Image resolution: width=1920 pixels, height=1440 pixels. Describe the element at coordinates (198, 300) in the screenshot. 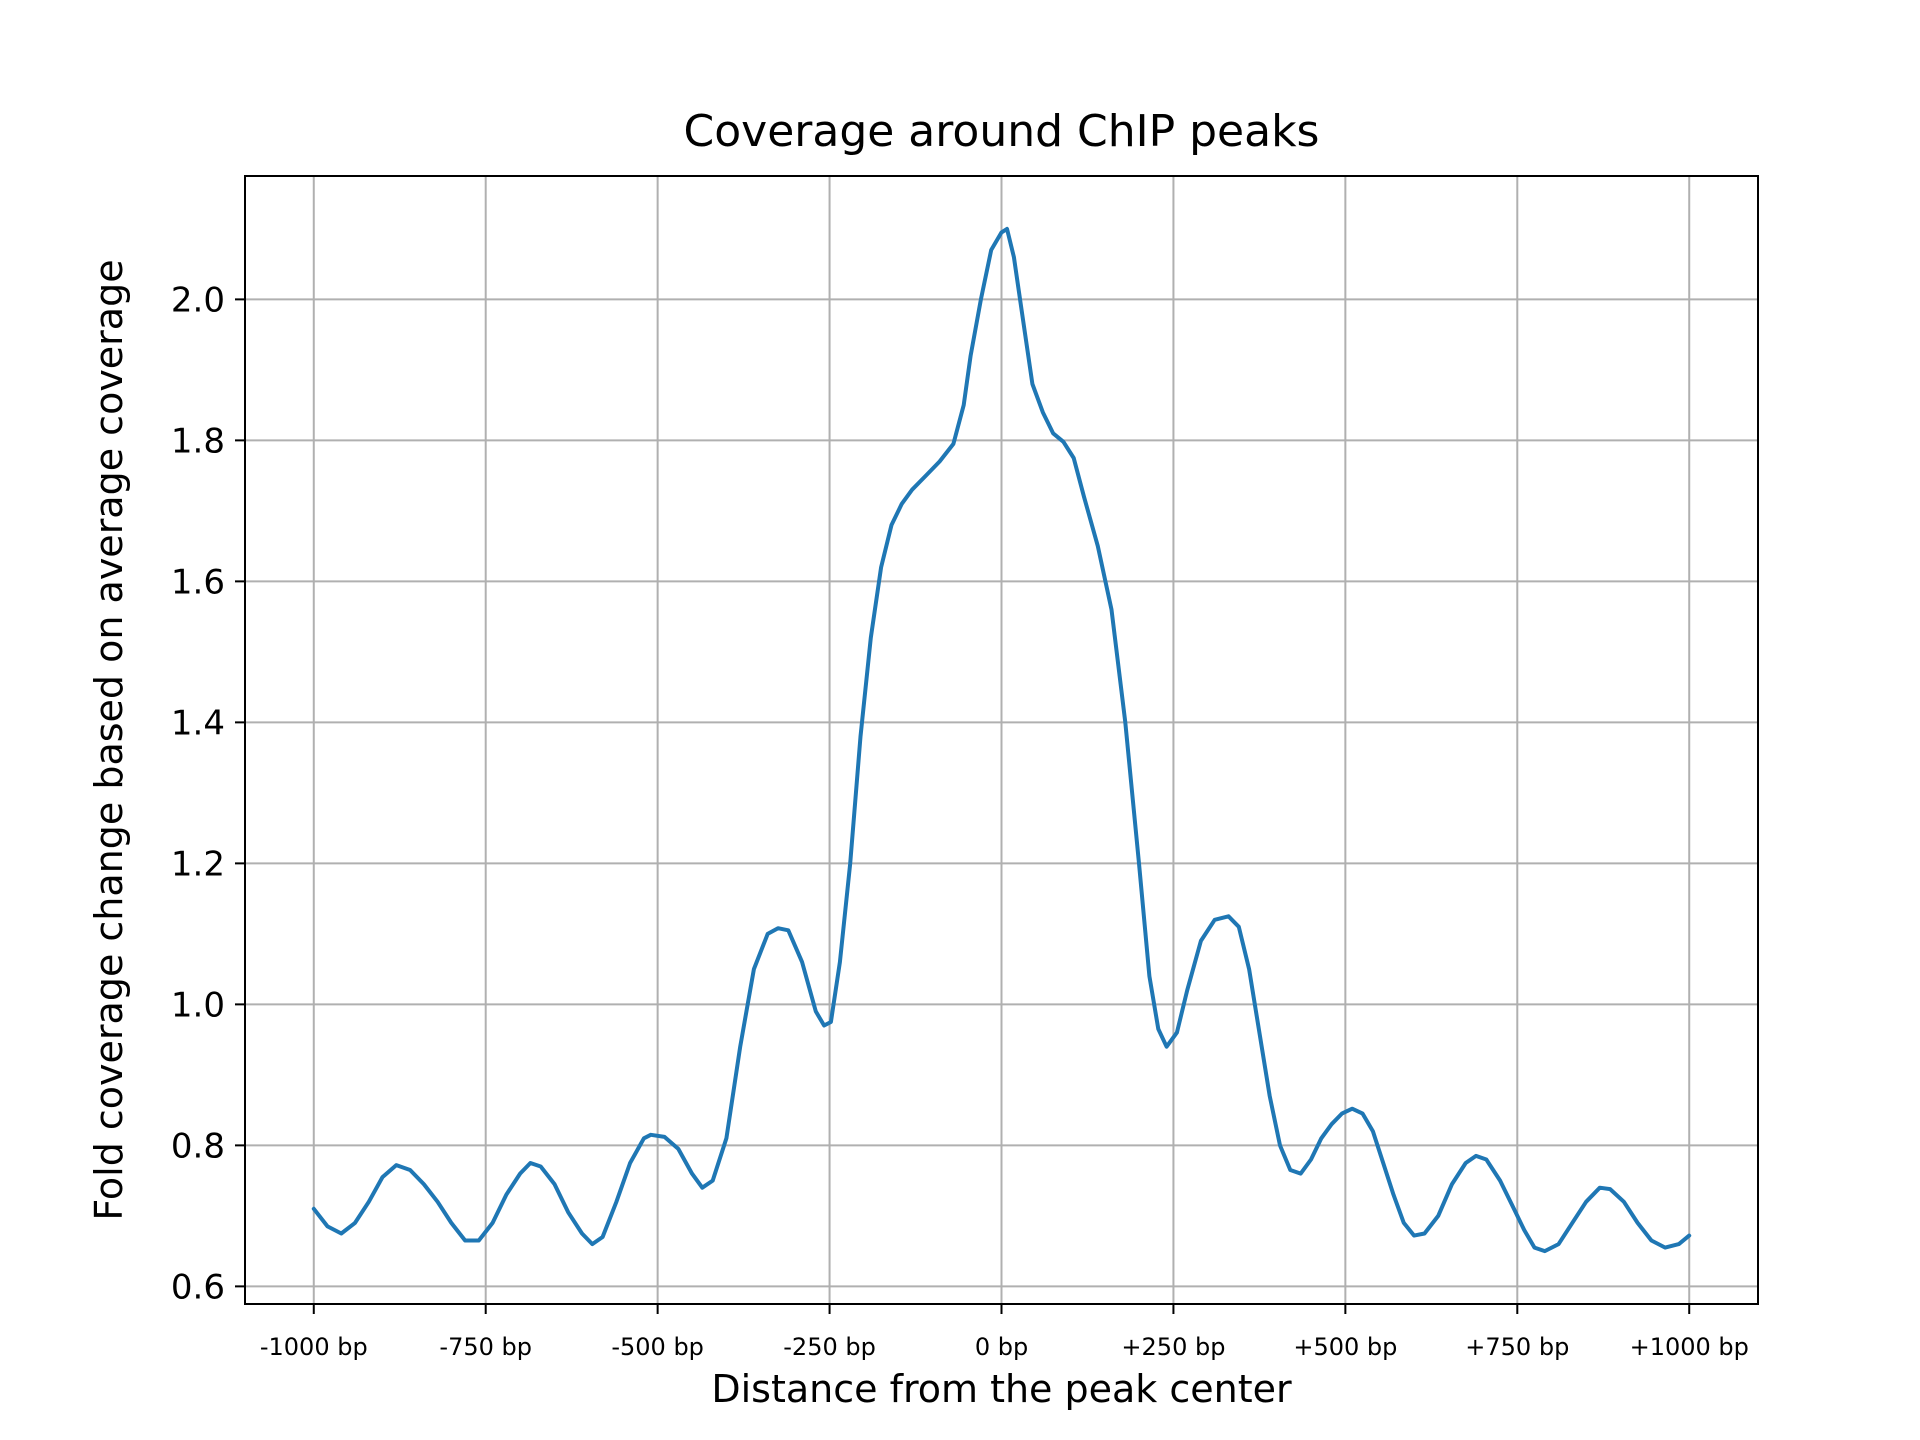

I see `y-tick-label: 2.0` at that location.